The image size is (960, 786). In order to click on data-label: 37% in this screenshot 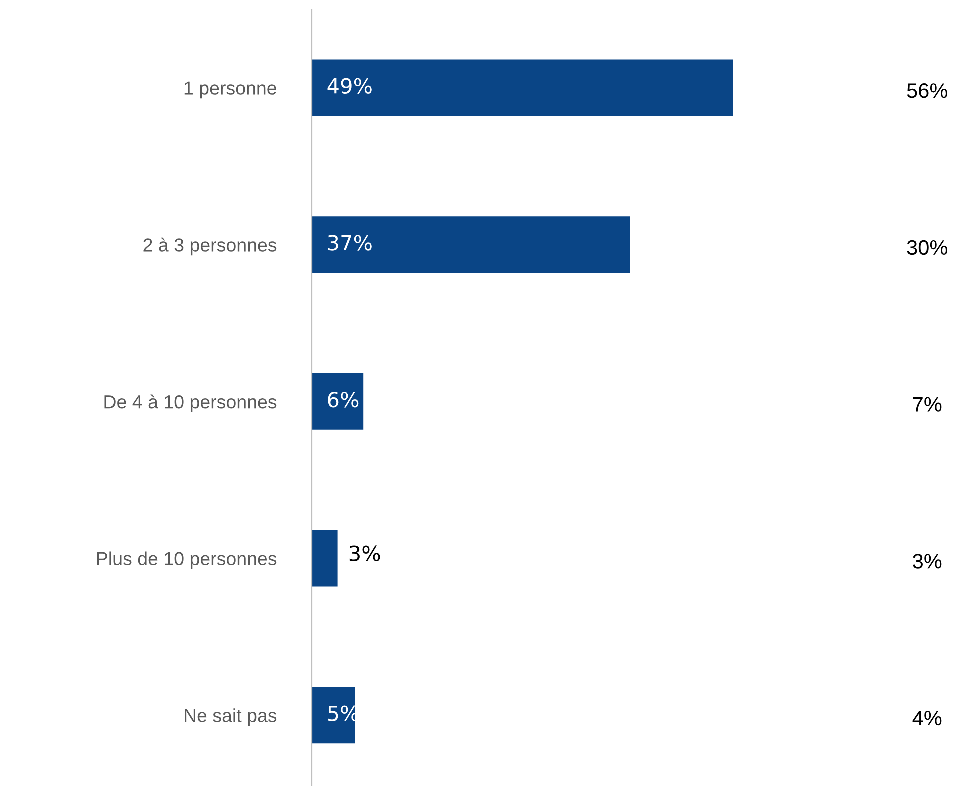, I will do `click(350, 243)`.